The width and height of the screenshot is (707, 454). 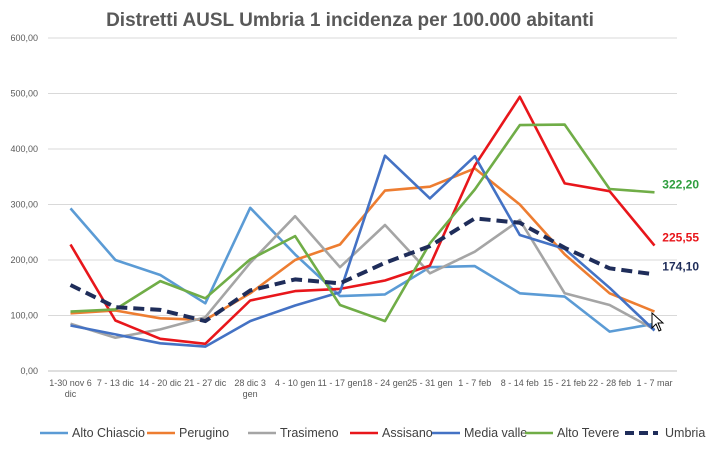 I want to click on y-tick-label: 200,00, so click(x=24, y=260).